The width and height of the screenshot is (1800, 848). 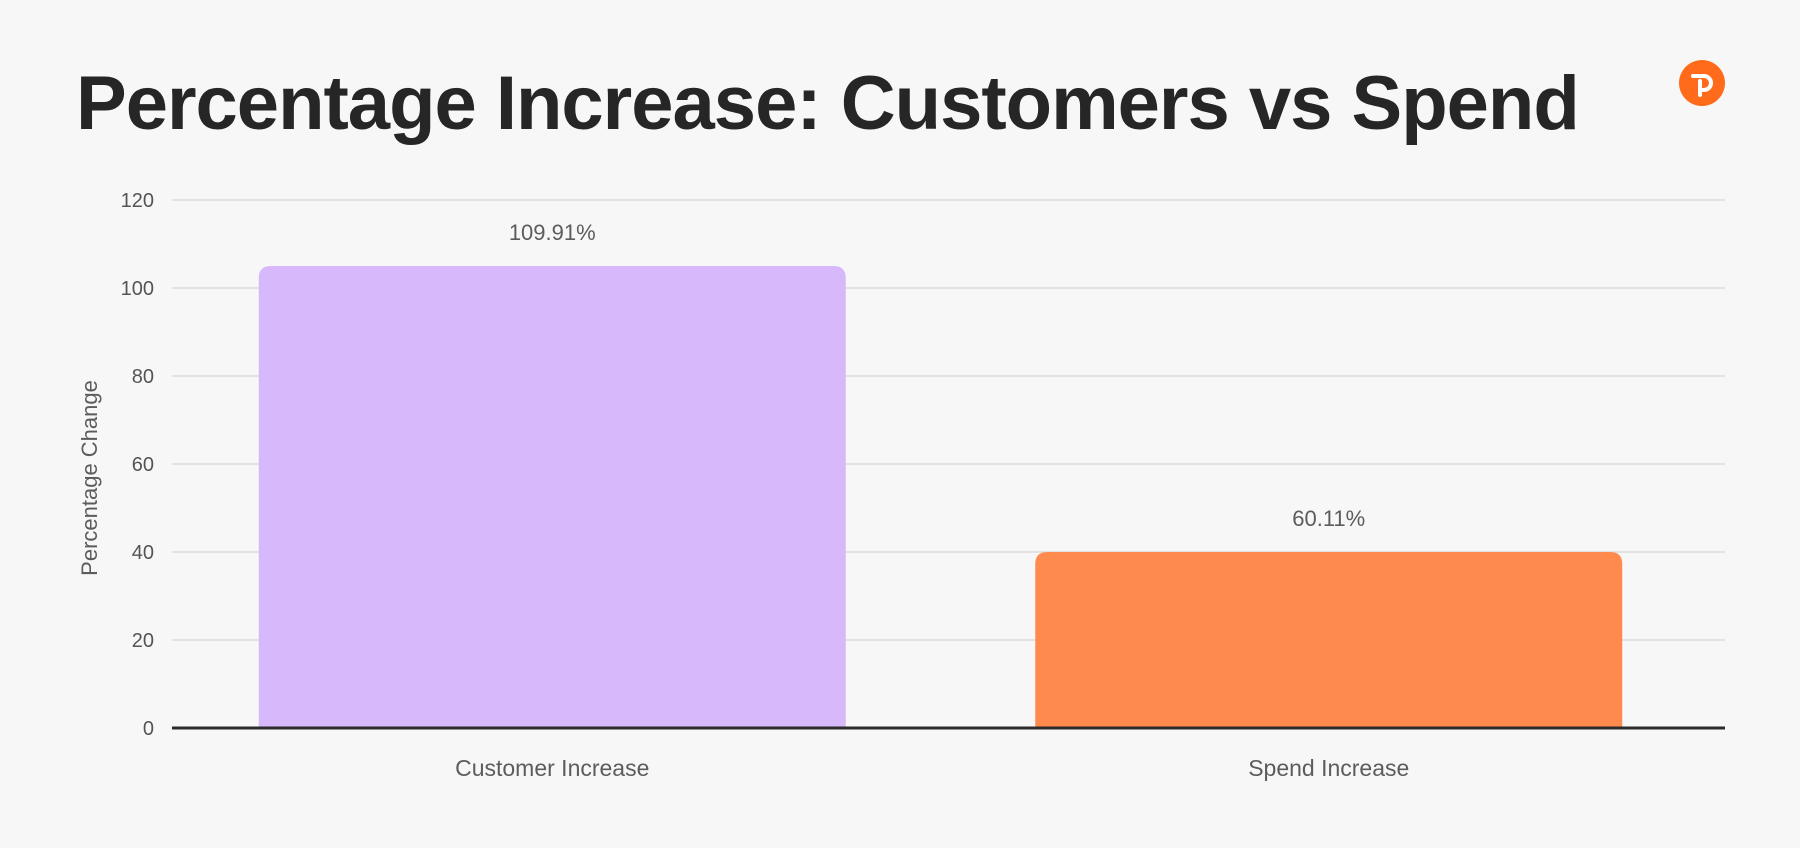 I want to click on page-title: Percentage Increase: Customers vs Spend, so click(x=828, y=103).